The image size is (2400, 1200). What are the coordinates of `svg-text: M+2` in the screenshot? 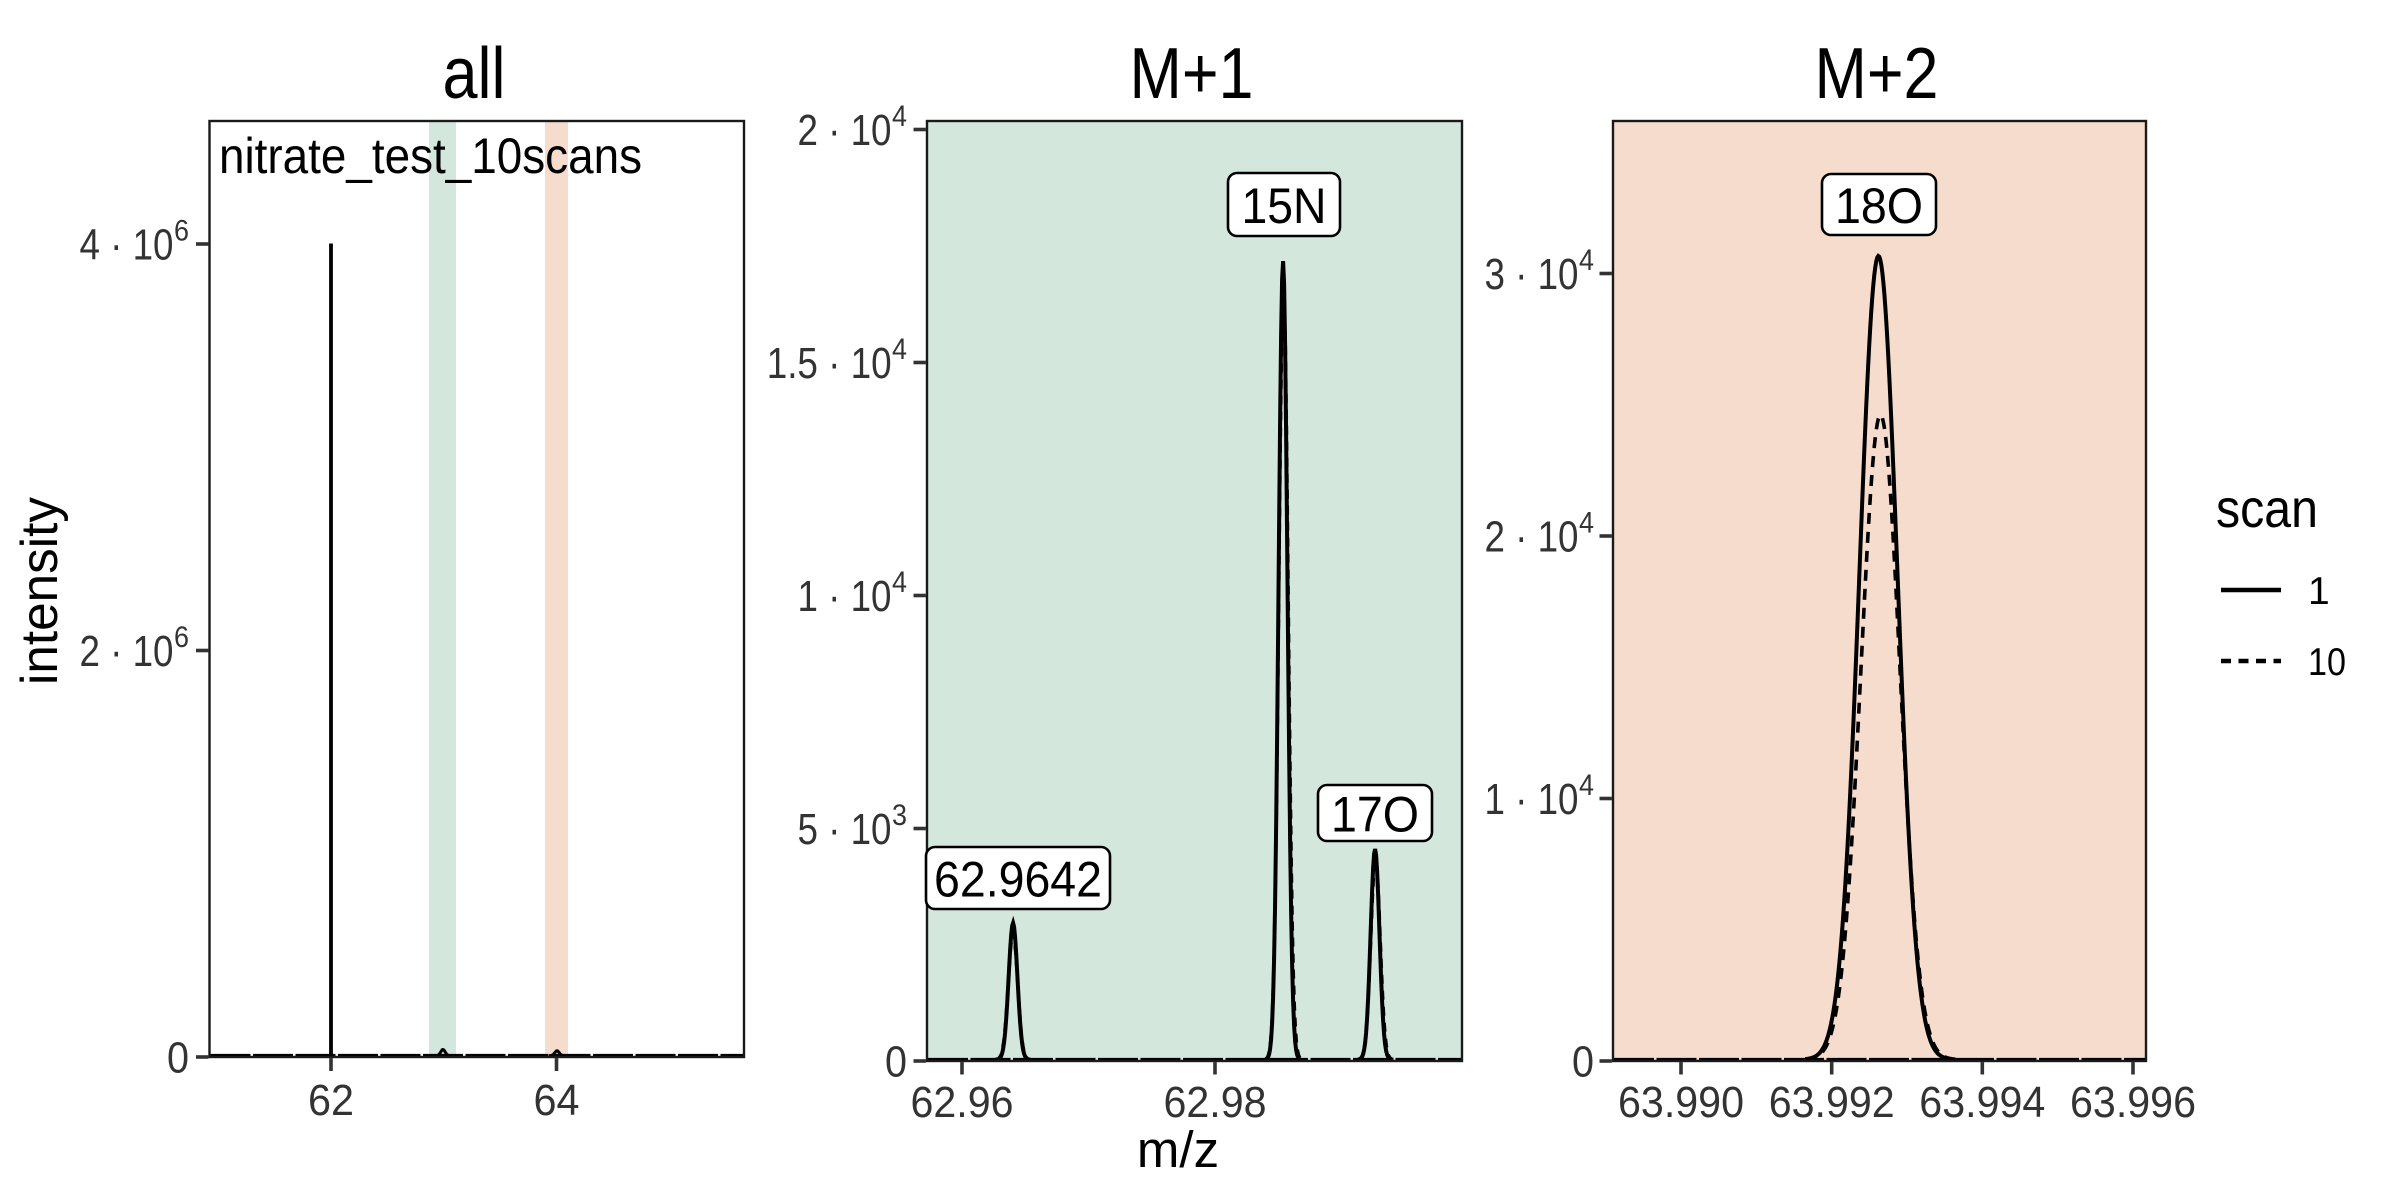 It's located at (1877, 74).